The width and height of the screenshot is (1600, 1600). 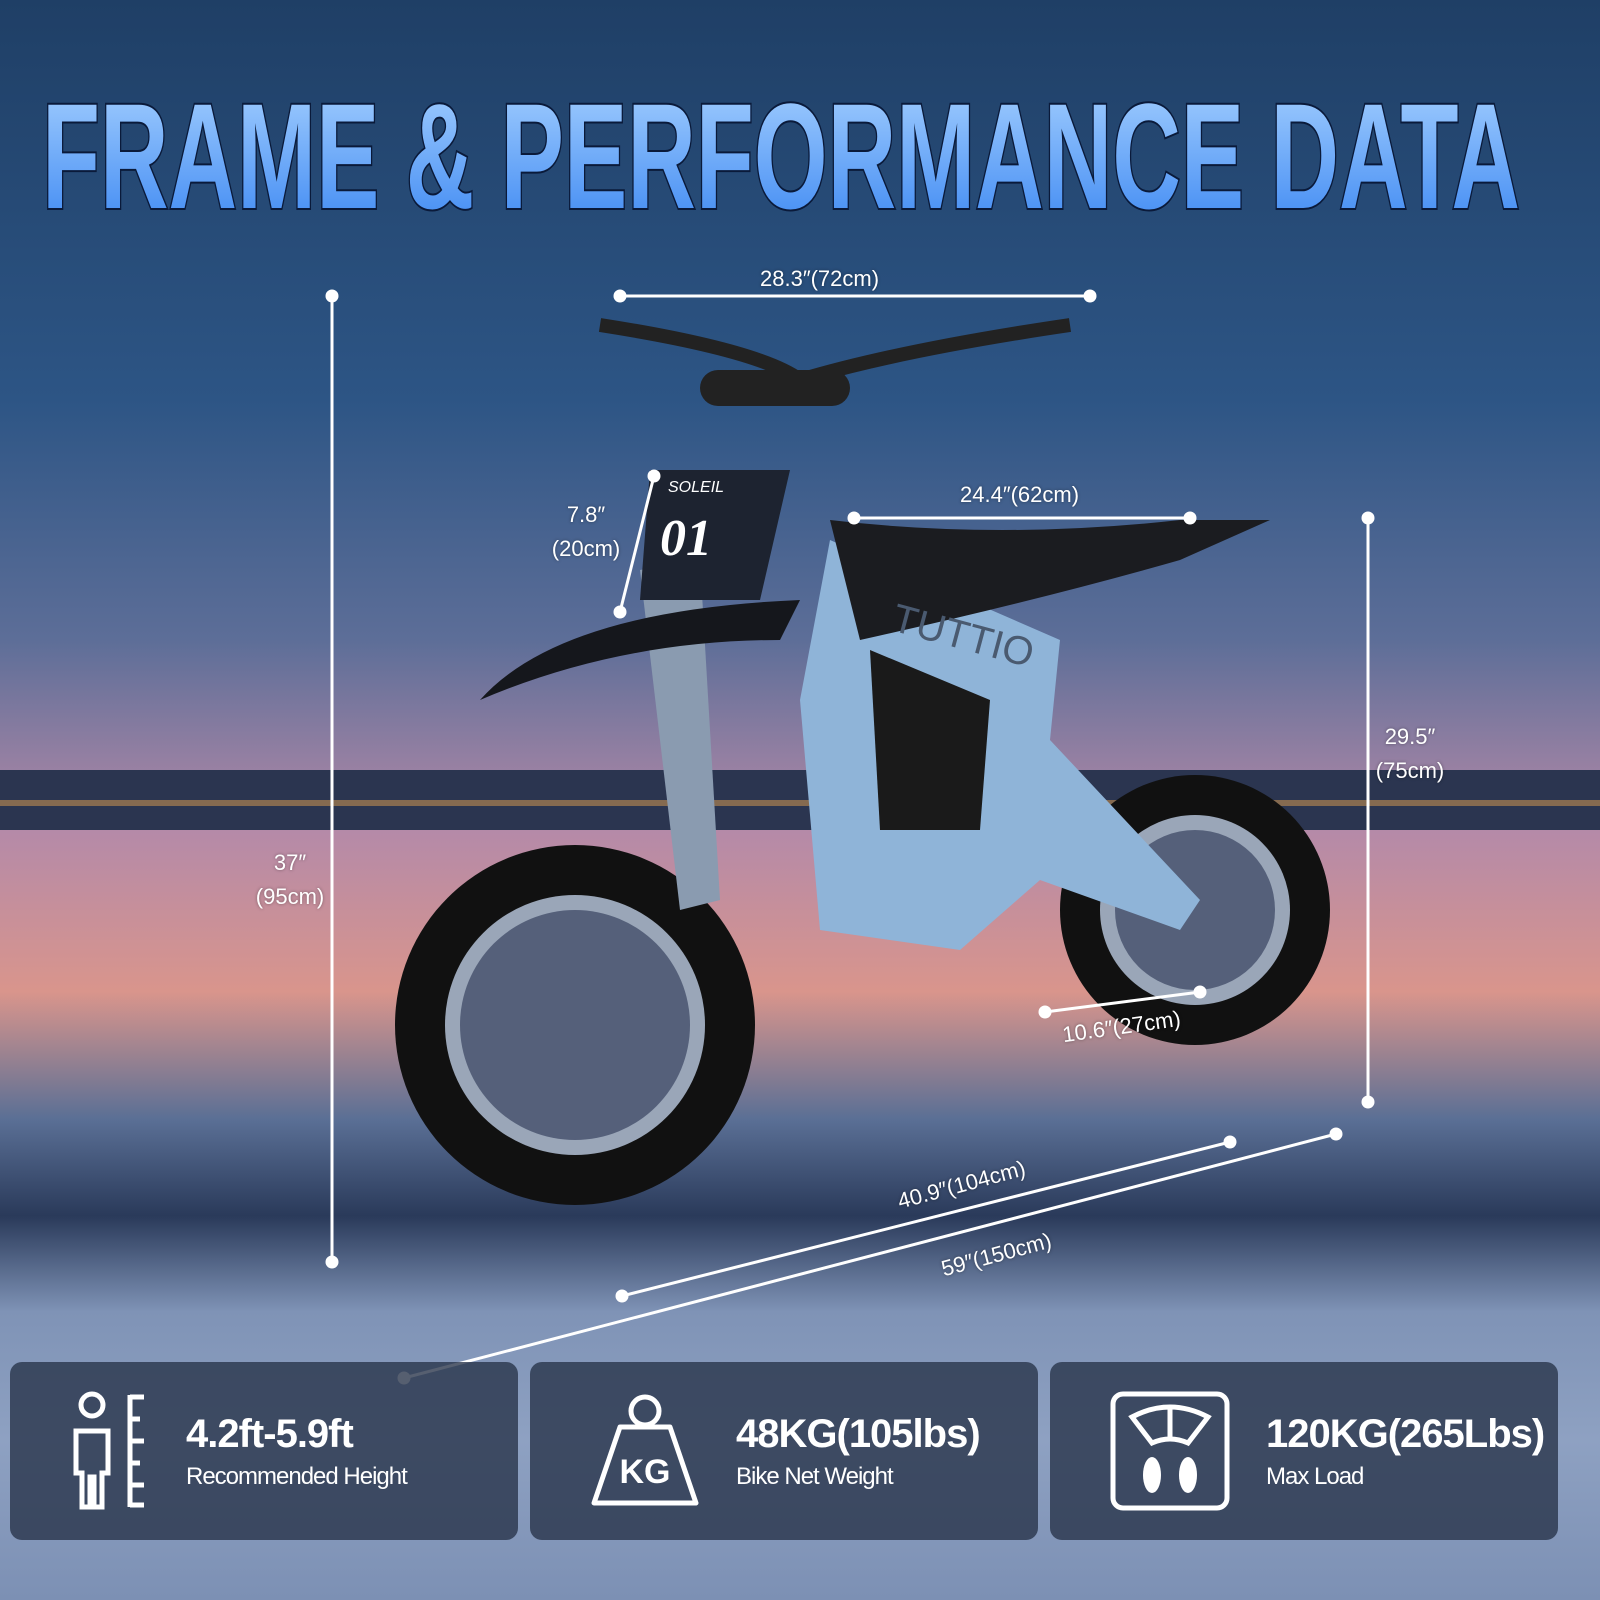 What do you see at coordinates (696, 487) in the screenshot?
I see `plate-name: SOLEIL` at bounding box center [696, 487].